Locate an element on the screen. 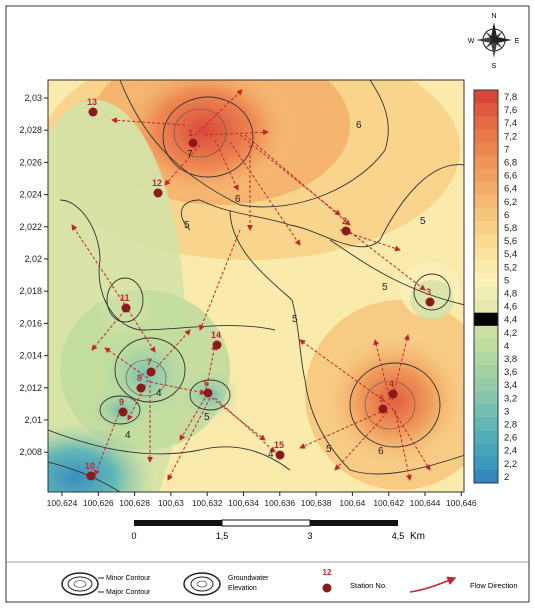  scale-value-label: 6,8 is located at coordinates (510, 163).